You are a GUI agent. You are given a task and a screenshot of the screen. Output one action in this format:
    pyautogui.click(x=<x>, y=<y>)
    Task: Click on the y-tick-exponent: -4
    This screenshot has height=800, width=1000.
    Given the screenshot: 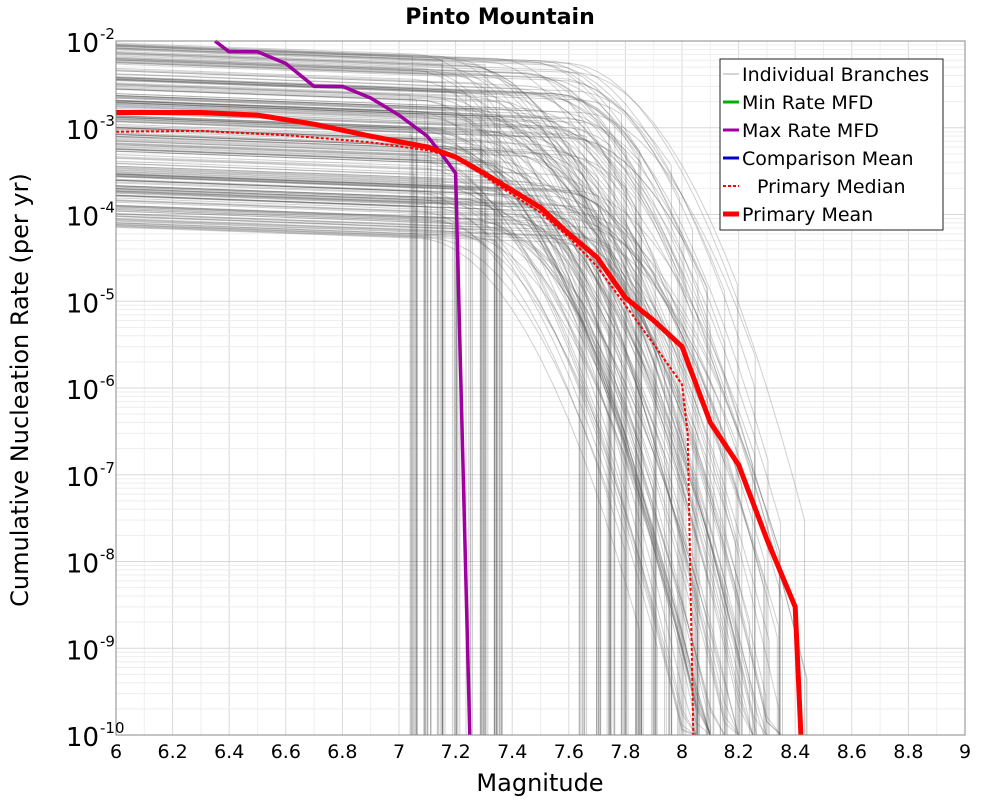 What is the action you would take?
    pyautogui.click(x=107, y=208)
    